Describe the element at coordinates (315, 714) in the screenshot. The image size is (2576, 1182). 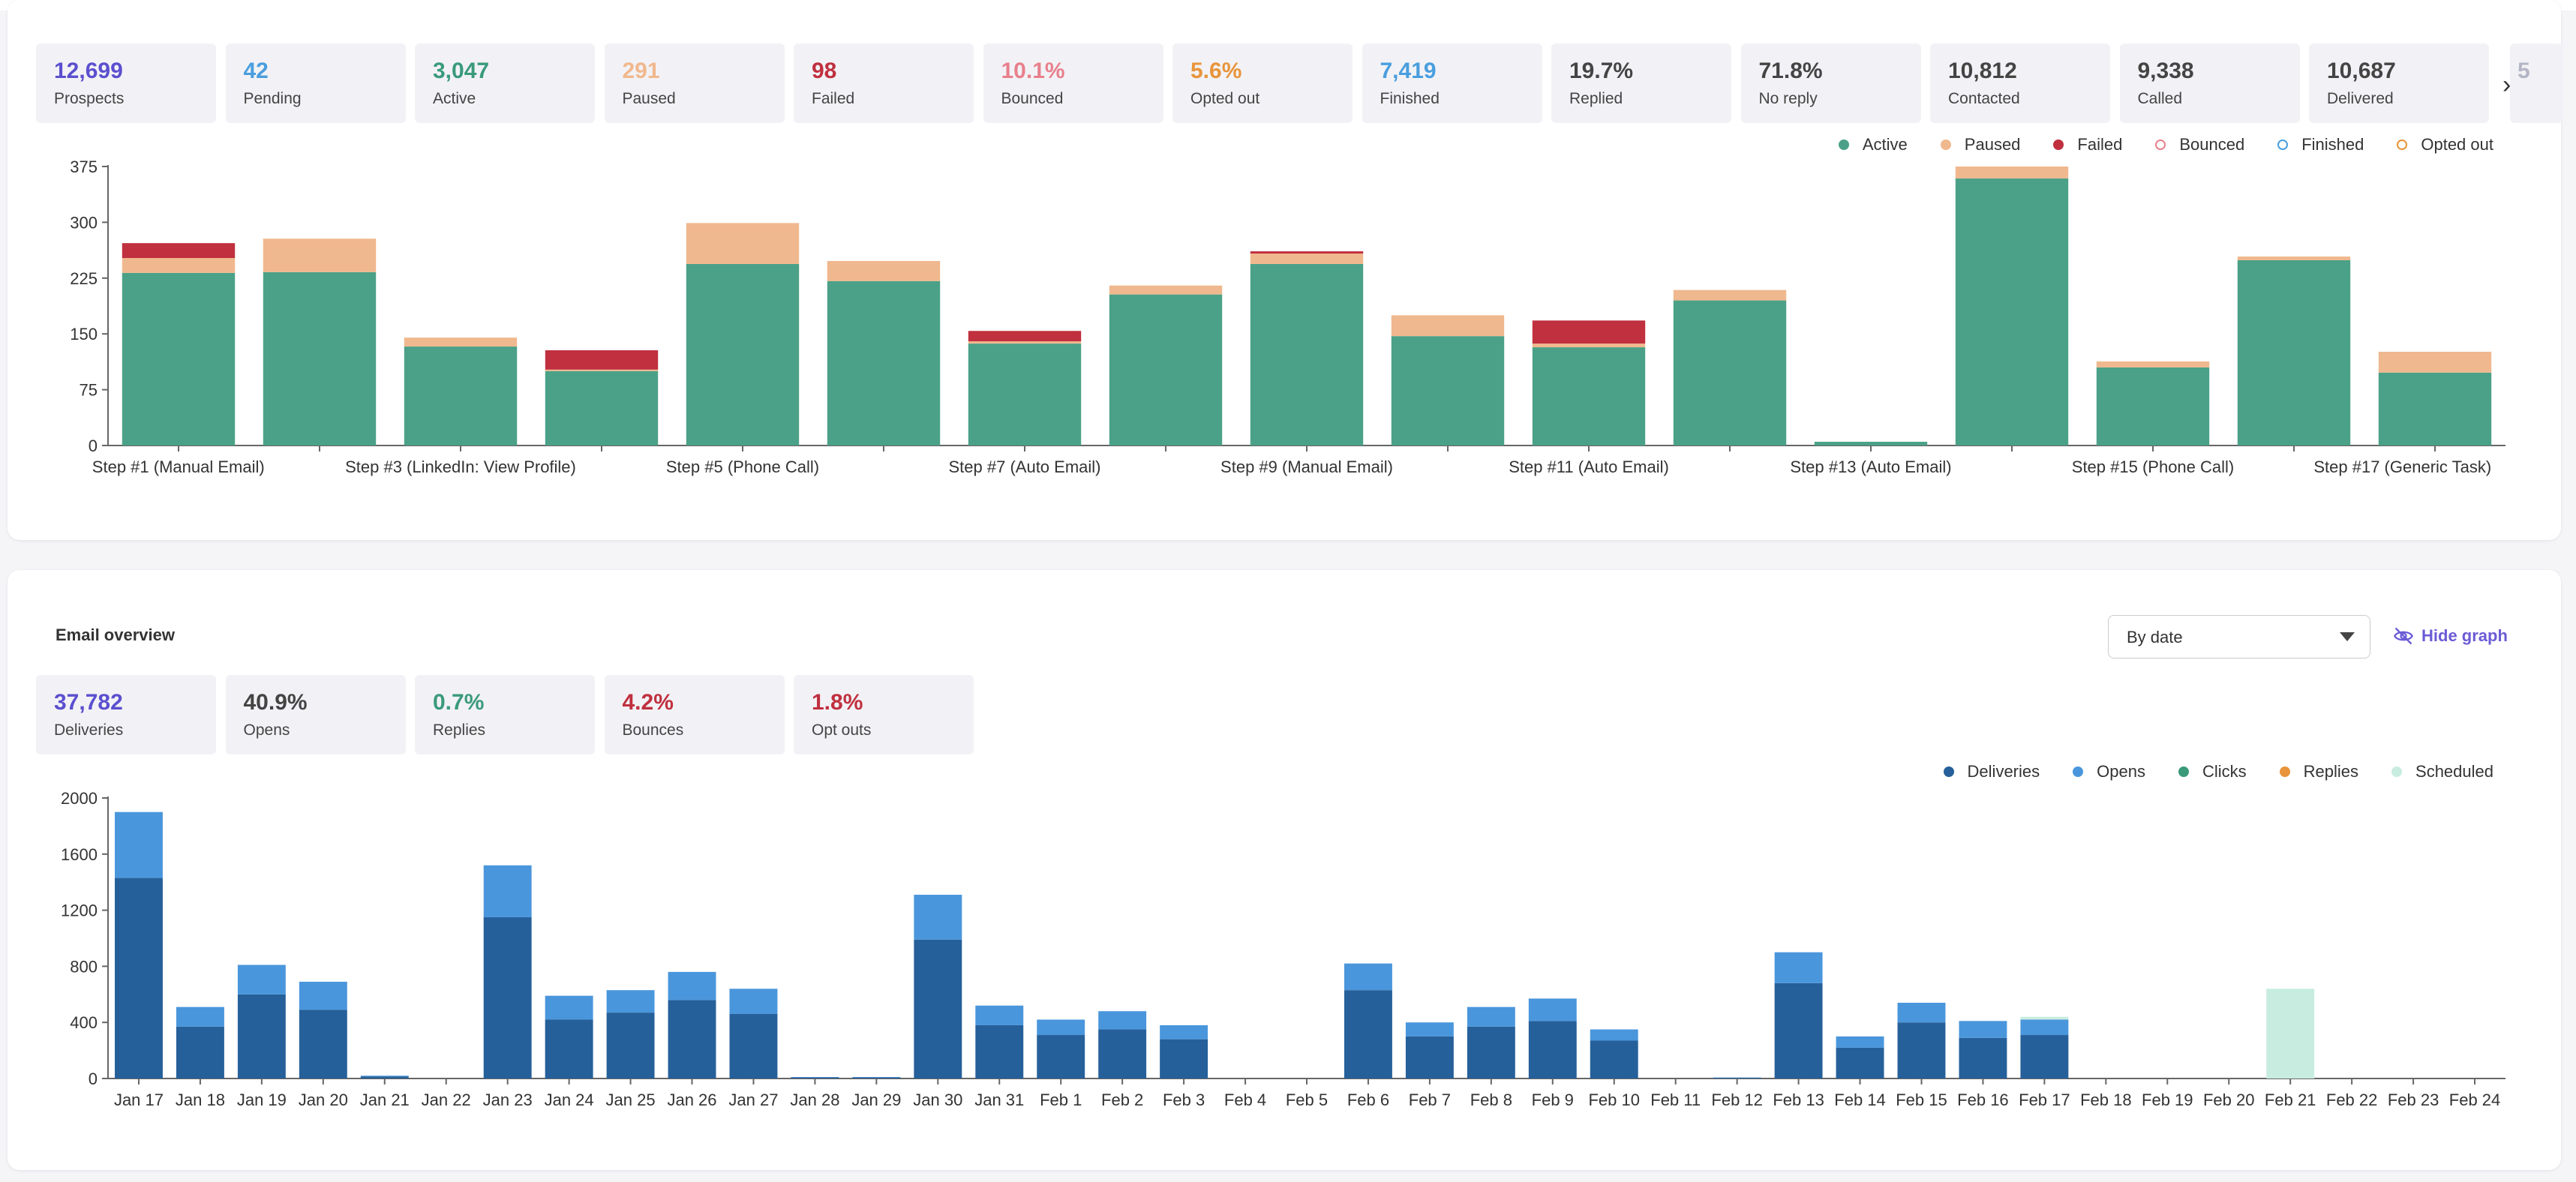
I see `stat-card-opens: 40.9% Opens` at that location.